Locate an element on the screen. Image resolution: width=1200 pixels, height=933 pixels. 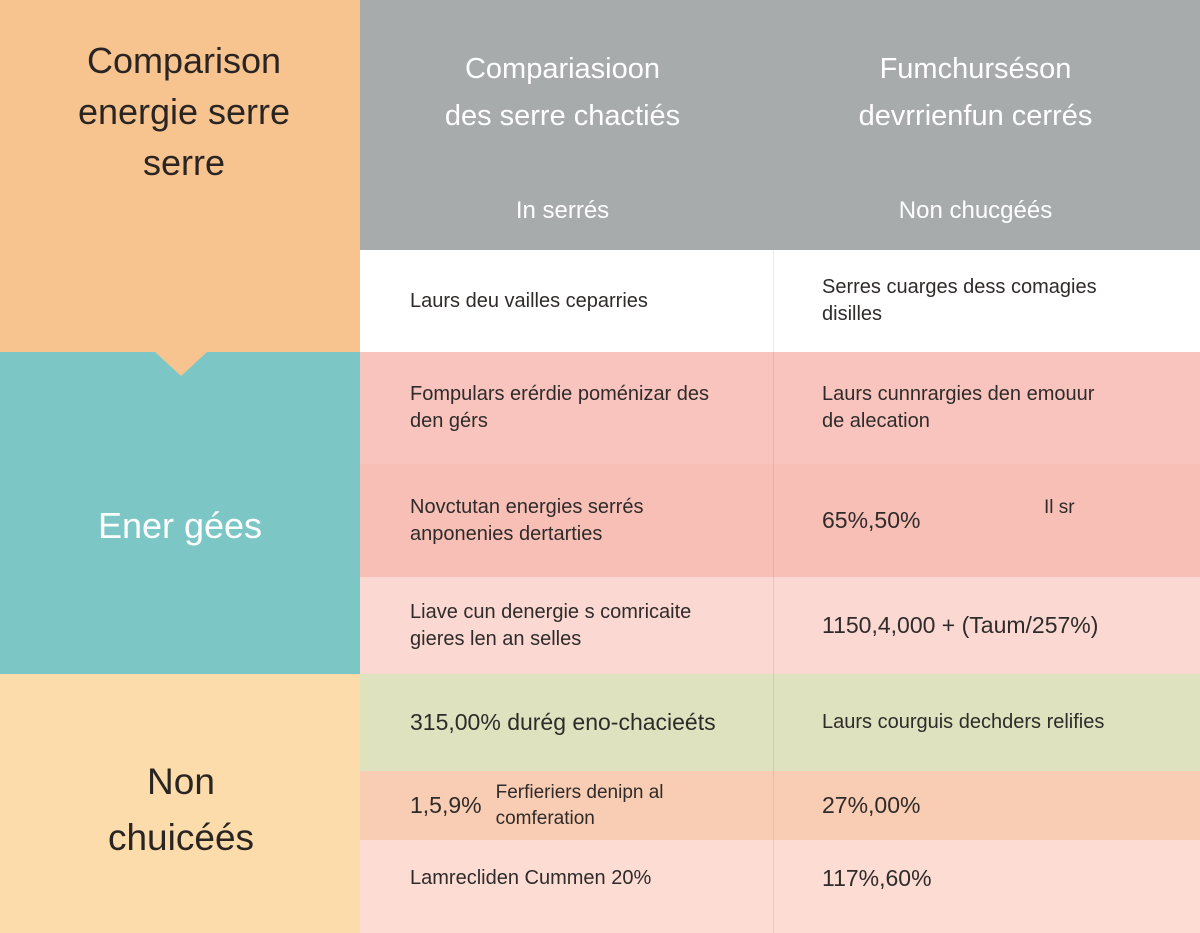
row-1-left-line-1: Laurs deu vailles ceparries is located at coordinates (529, 300).